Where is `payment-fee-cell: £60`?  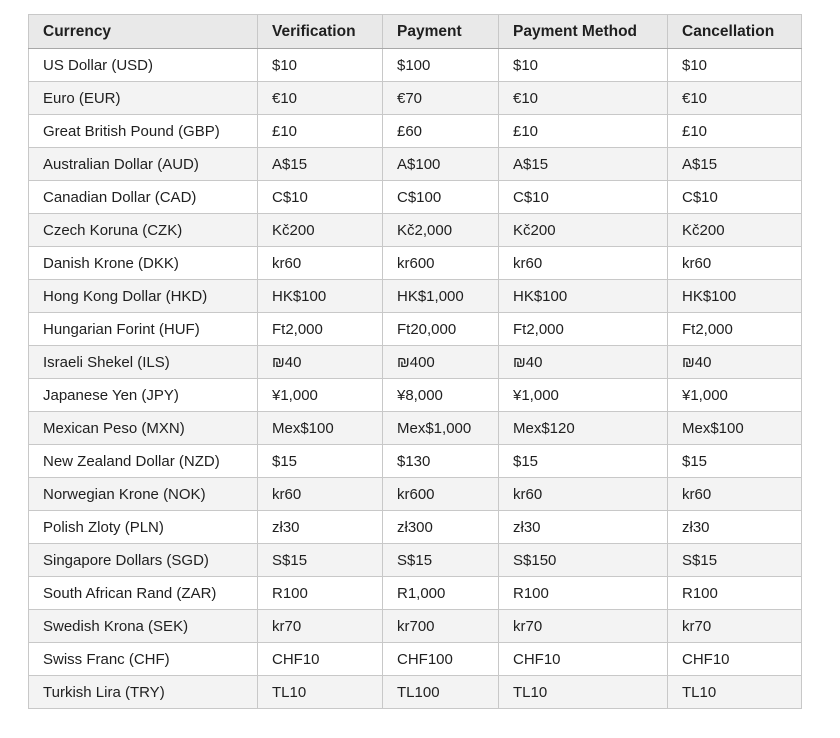
payment-fee-cell: £60 is located at coordinates (440, 131).